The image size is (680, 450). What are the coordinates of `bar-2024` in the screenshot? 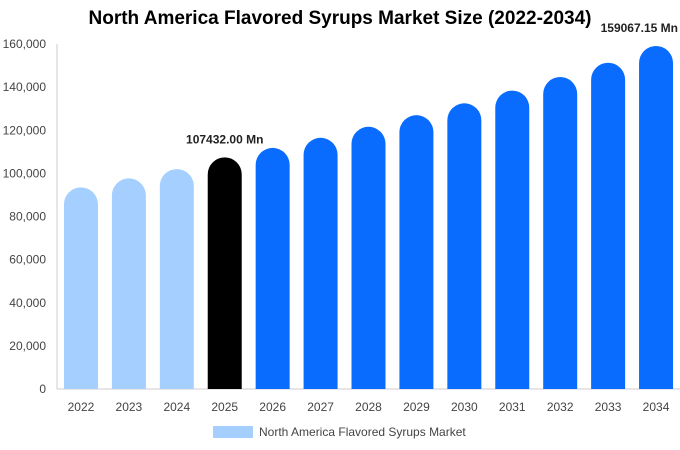 It's located at (176, 279).